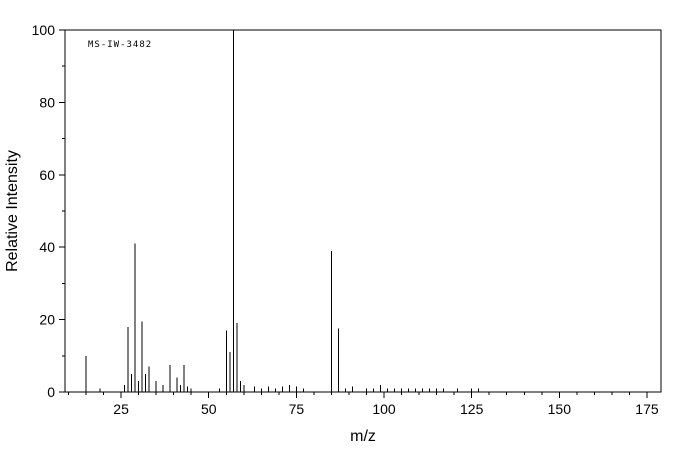 This screenshot has height=455, width=676. Describe the element at coordinates (647, 409) in the screenshot. I see `x-tick-label: 175` at that location.